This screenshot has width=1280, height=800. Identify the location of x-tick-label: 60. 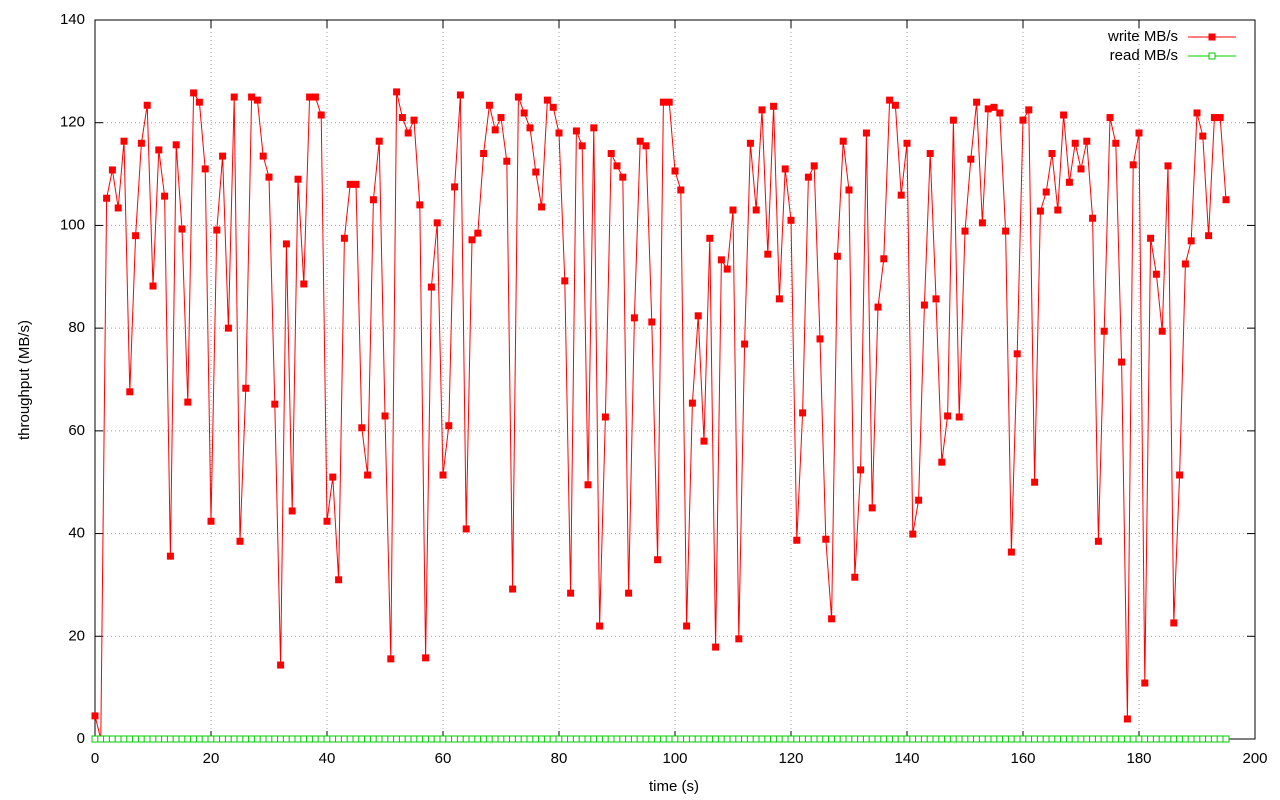
(443, 758).